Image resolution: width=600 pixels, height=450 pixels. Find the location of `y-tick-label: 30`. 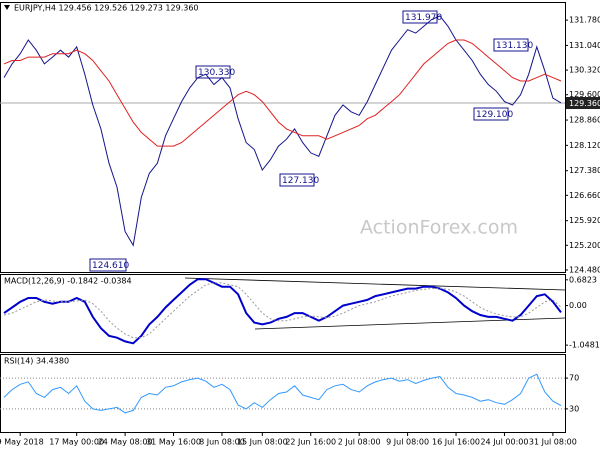

y-tick-label: 30 is located at coordinates (574, 408).